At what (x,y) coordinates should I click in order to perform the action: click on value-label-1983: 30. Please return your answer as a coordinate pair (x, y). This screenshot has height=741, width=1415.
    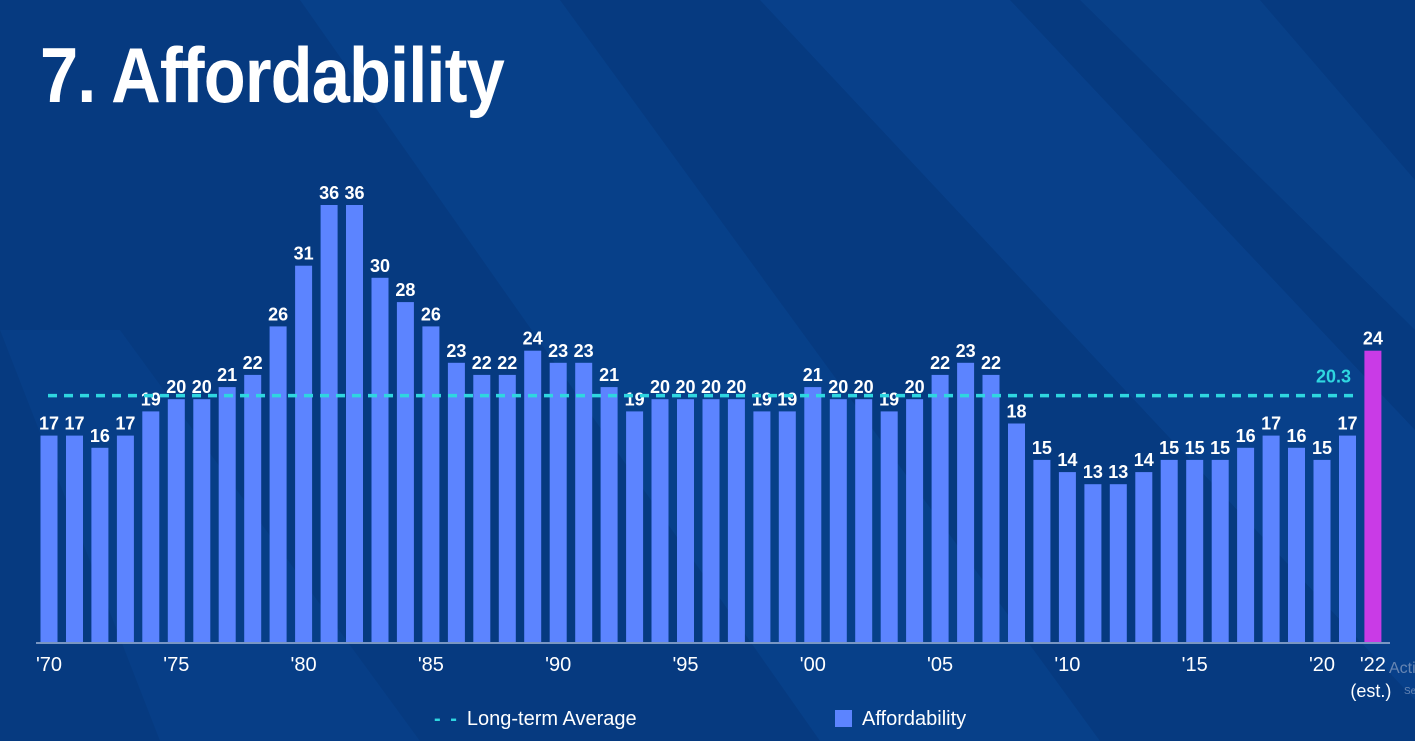
    Looking at the image, I should click on (380, 266).